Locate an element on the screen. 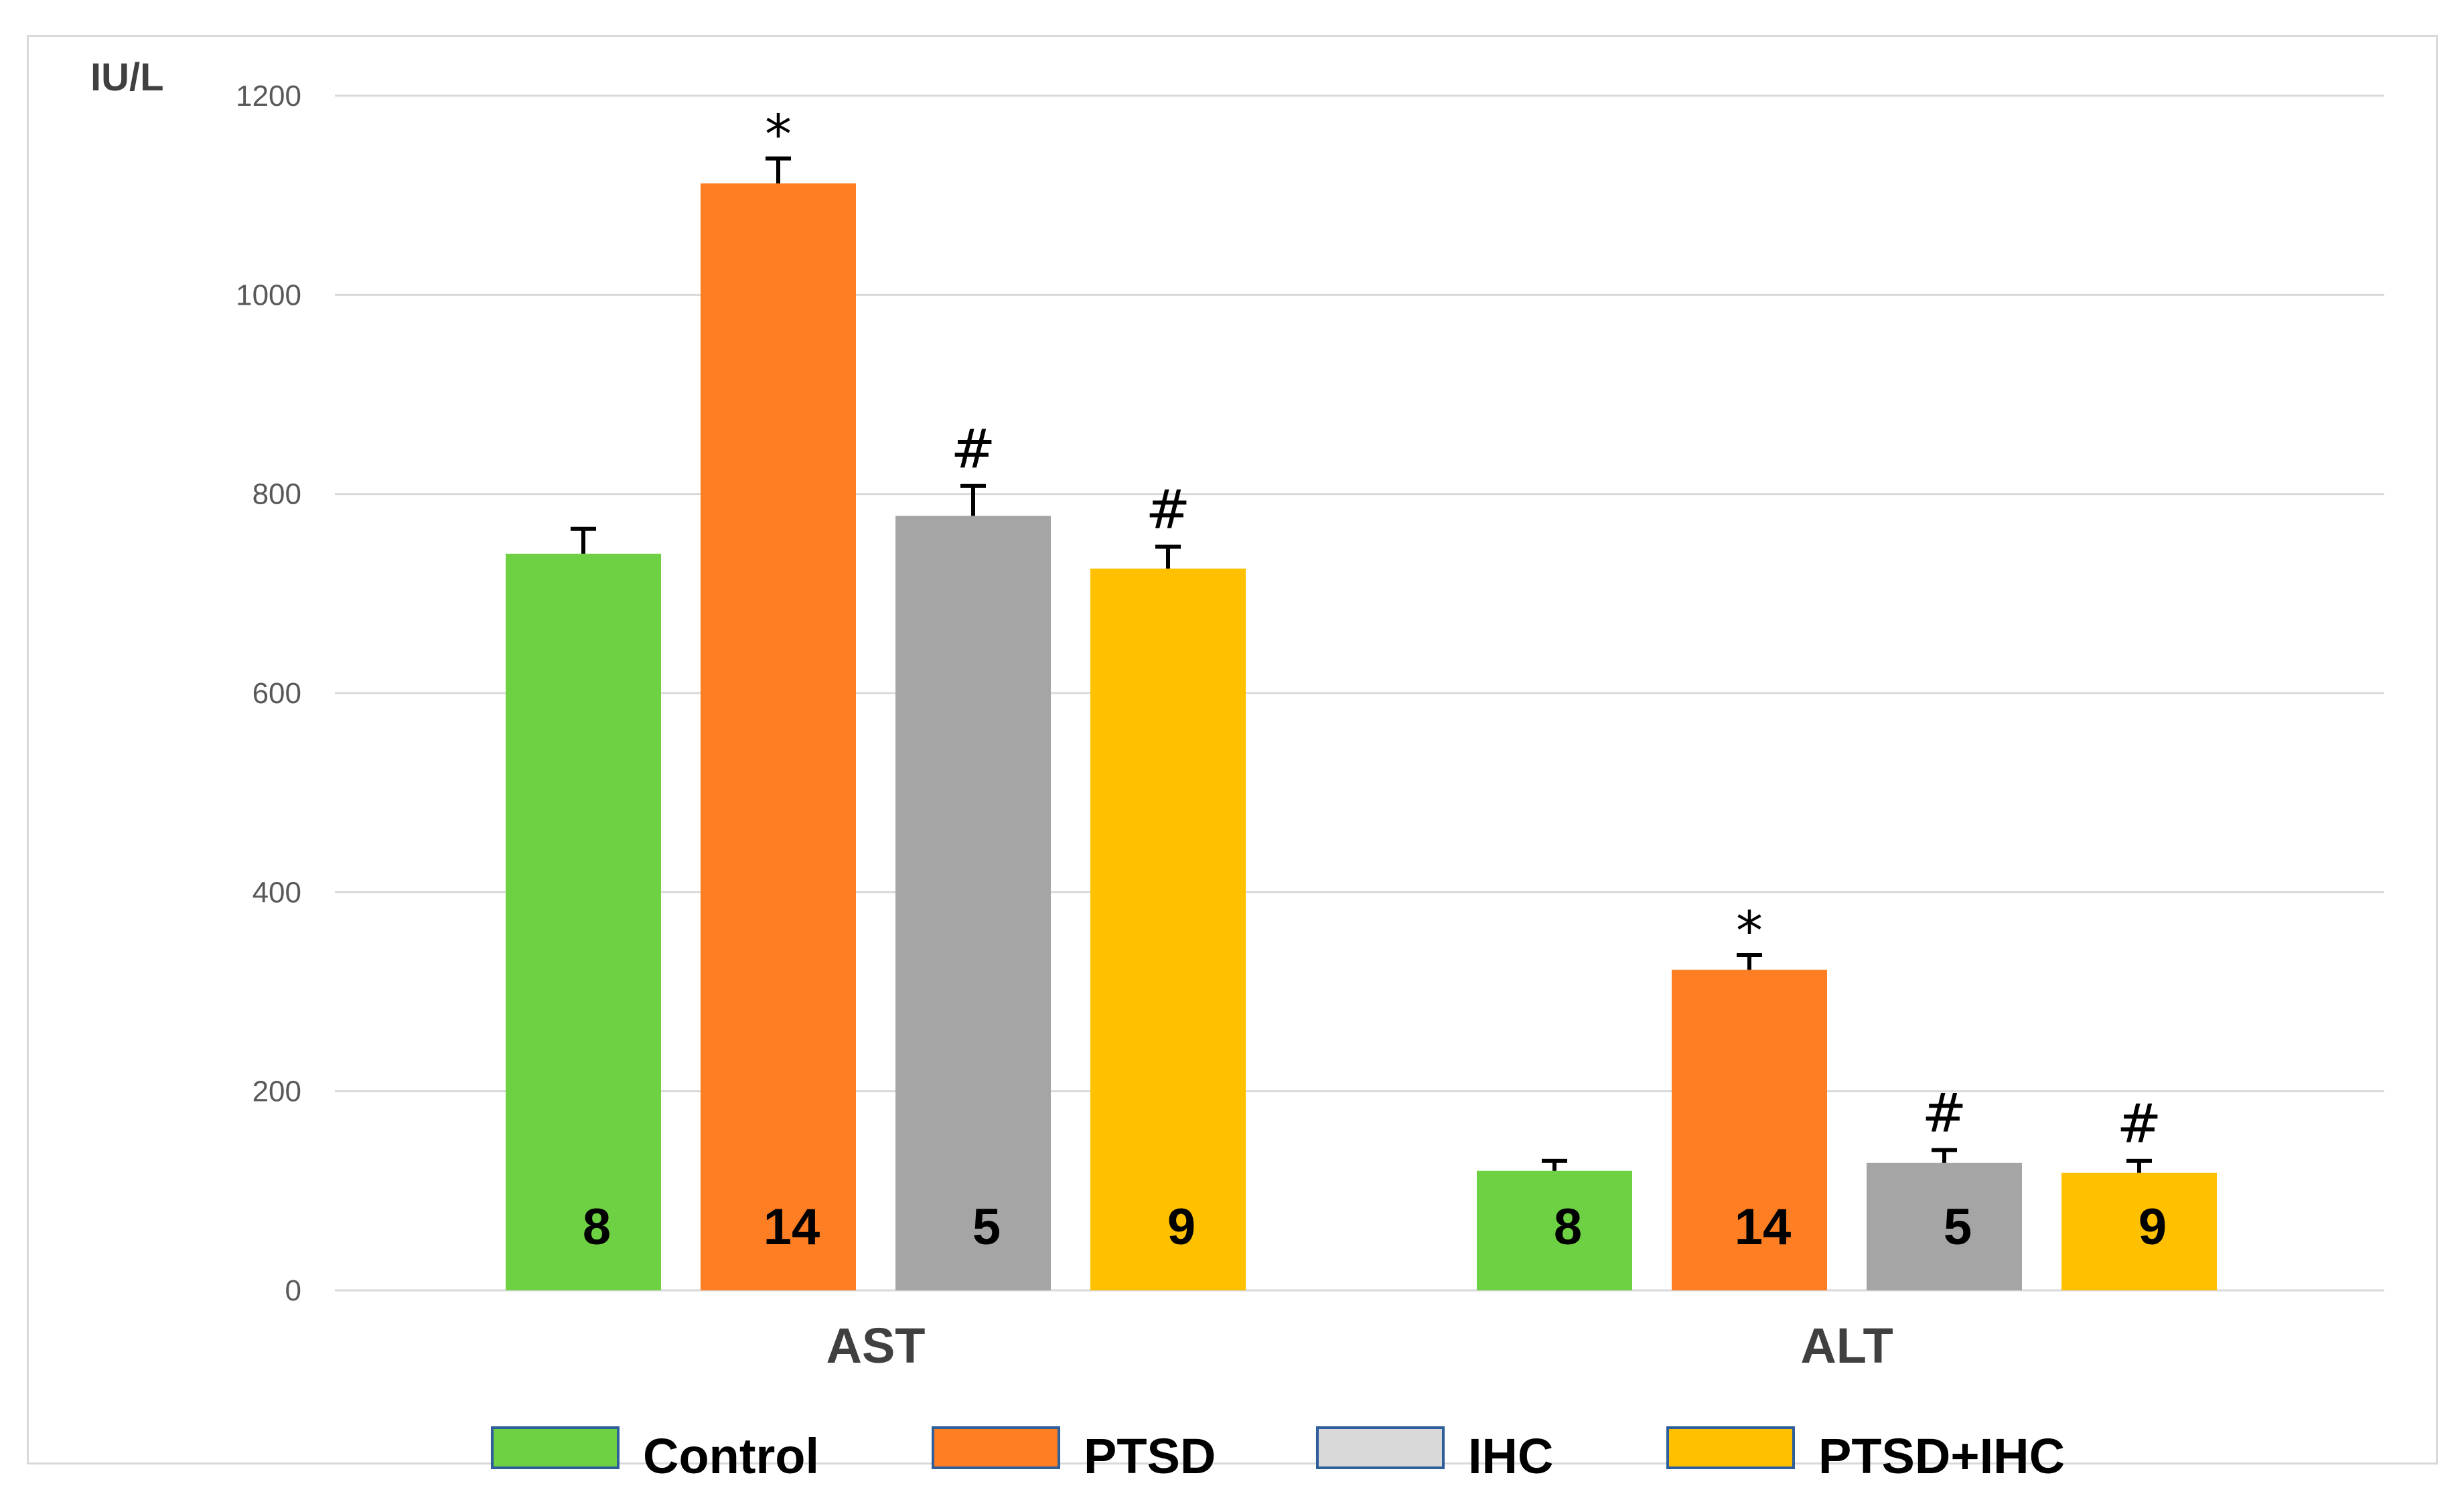 The image size is (2464, 1508). y-tick-label: 1000 is located at coordinates (268, 295).